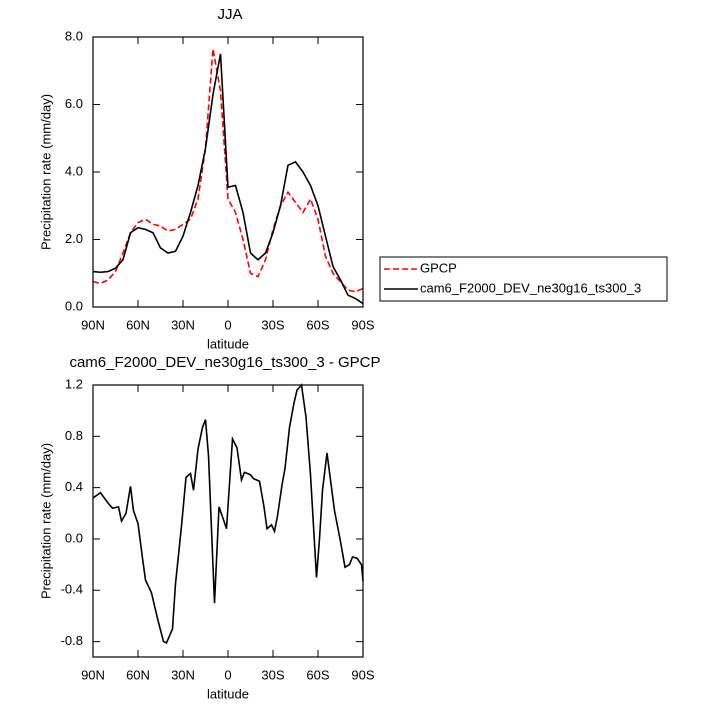 The image size is (706, 711). Describe the element at coordinates (74, 35) in the screenshot. I see `y-tick-label: 8.0` at that location.